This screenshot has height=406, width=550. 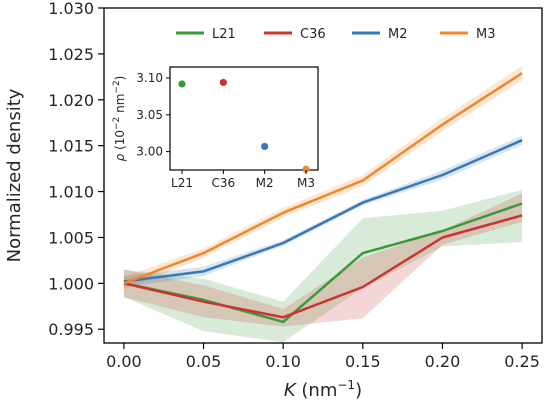 I want to click on y-tick-label: 0.995, so click(x=71, y=329).